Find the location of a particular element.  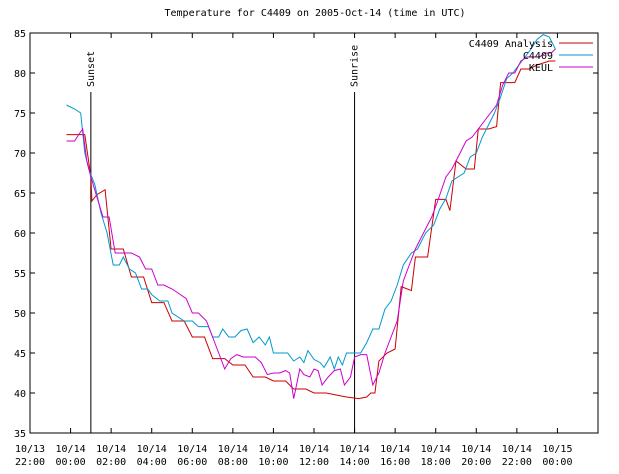

x-tick-time: 20:00 is located at coordinates (476, 462).